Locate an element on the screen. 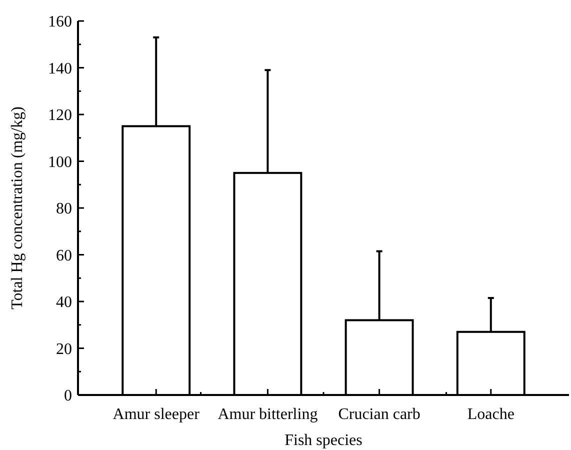  y-tick-label: 40 is located at coordinates (64, 303).